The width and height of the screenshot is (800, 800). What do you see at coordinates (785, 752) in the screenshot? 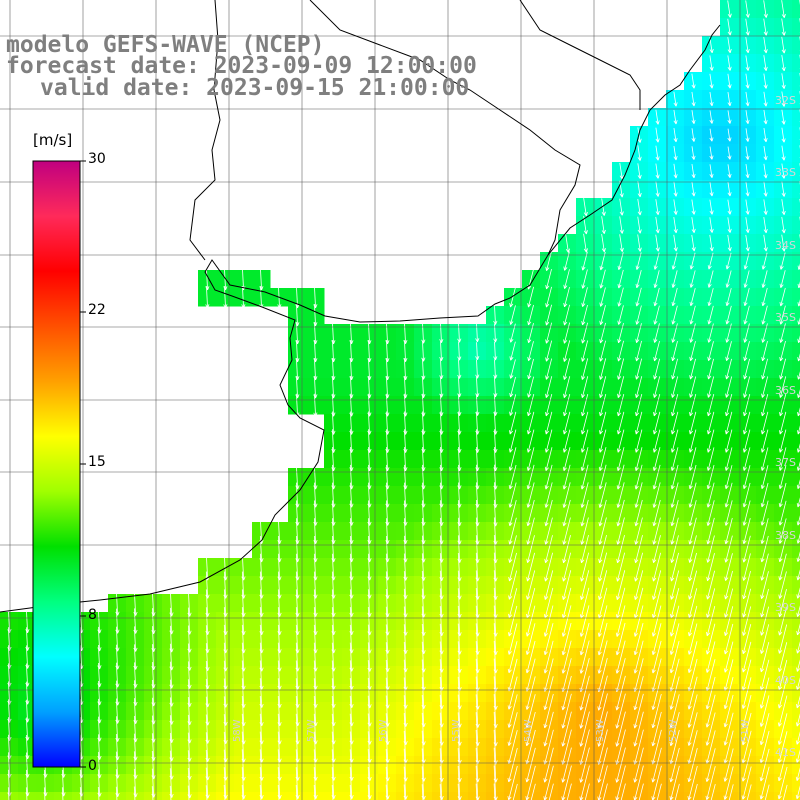
I see `lat-label-41s: 41S` at bounding box center [785, 752].